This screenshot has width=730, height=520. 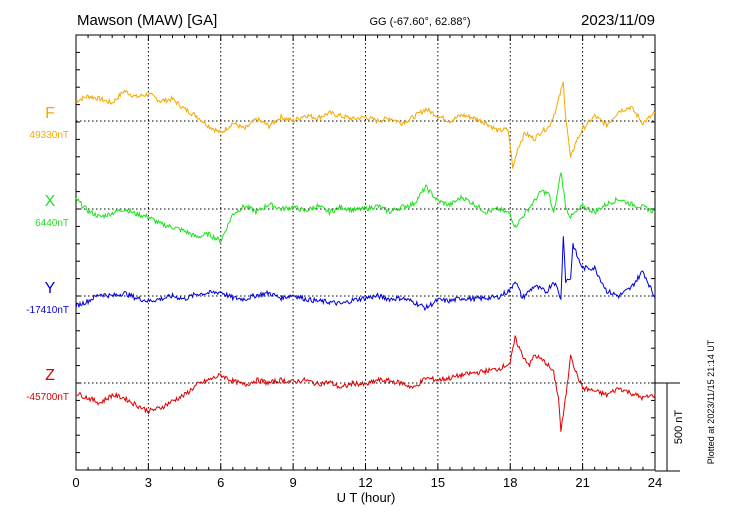 What do you see at coordinates (582, 482) in the screenshot?
I see `x-tick-label: 21` at bounding box center [582, 482].